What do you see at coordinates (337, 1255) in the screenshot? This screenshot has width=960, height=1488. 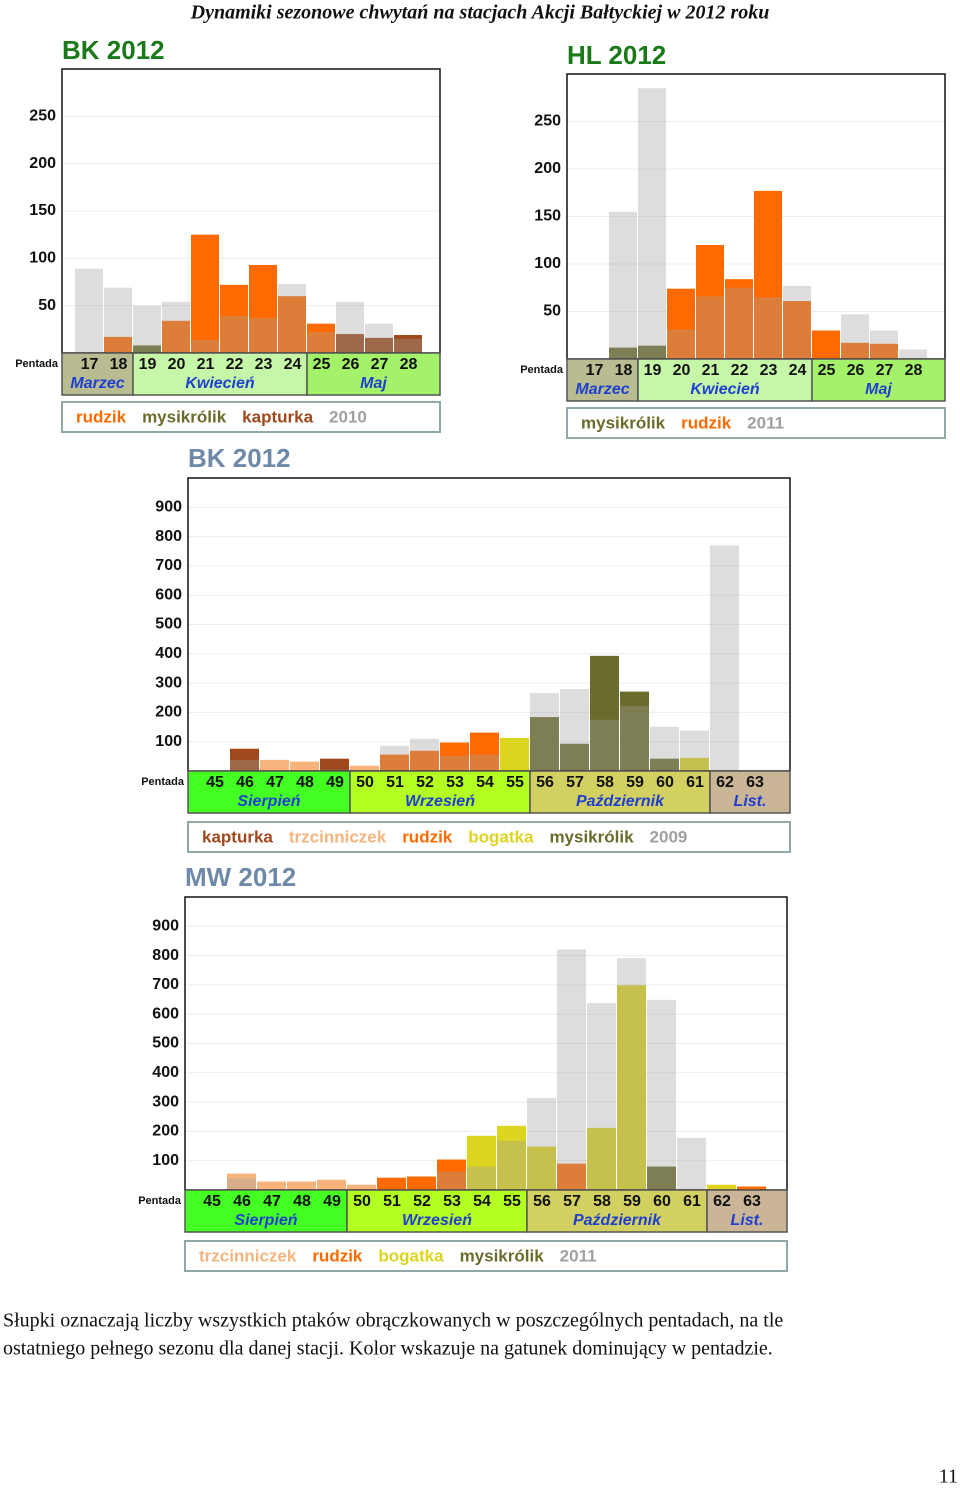 I see `legend-entry: rudzik` at bounding box center [337, 1255].